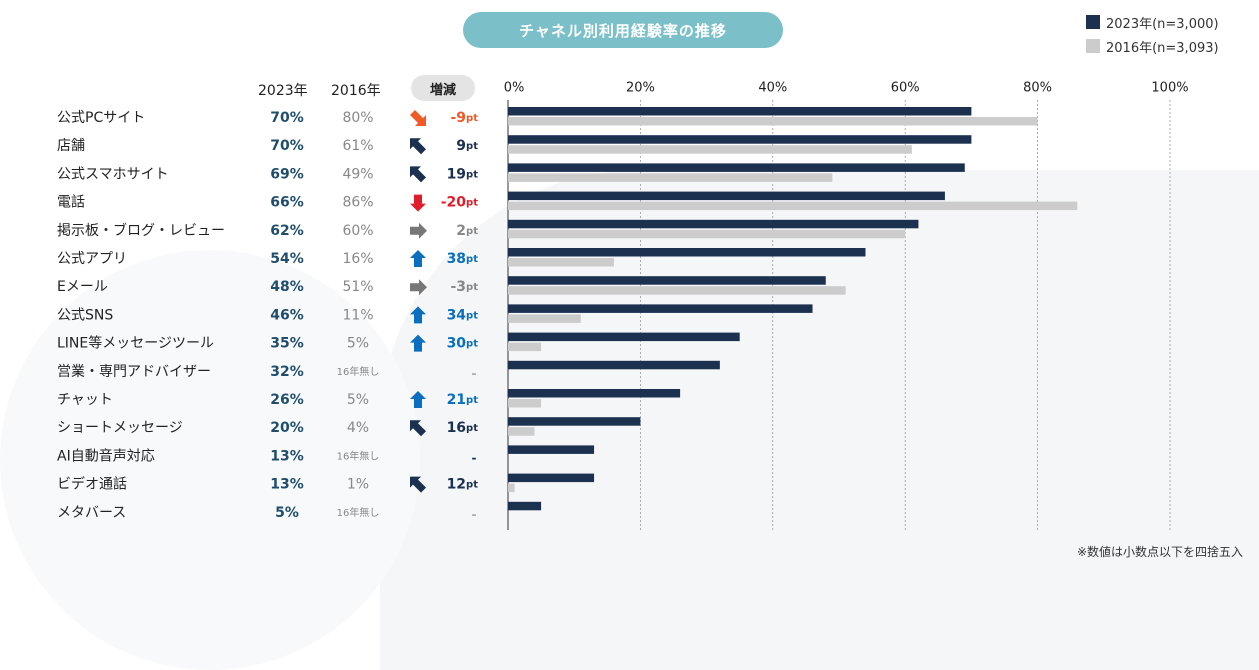 The width and height of the screenshot is (1259, 670). I want to click on category-label: 公式スマホサイト, so click(113, 174).